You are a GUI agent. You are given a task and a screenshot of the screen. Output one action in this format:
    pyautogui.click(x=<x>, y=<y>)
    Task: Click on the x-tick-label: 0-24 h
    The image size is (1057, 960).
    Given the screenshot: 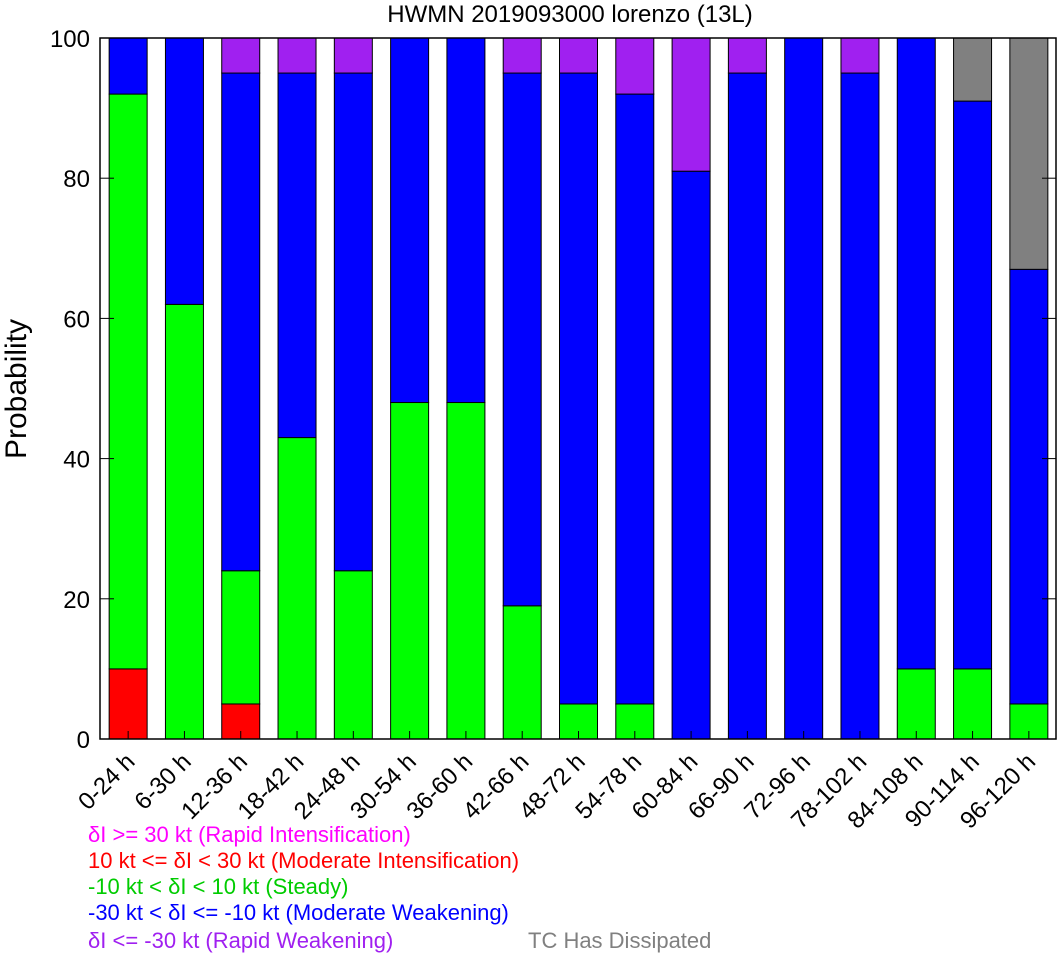 What is the action you would take?
    pyautogui.click(x=106, y=781)
    